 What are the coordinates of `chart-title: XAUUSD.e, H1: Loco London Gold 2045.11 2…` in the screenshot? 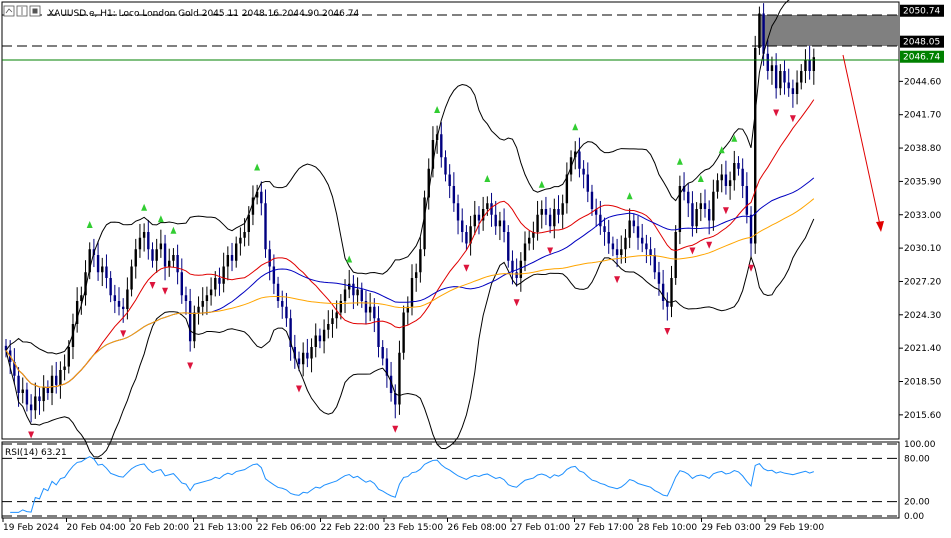 It's located at (203, 14).